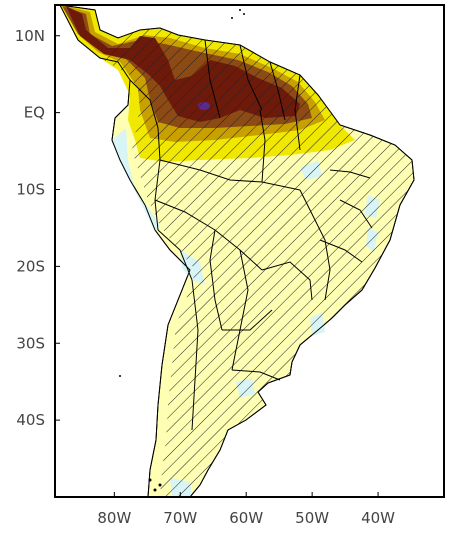  What do you see at coordinates (114, 518) in the screenshot?
I see `lon-tick-label: 80W` at bounding box center [114, 518].